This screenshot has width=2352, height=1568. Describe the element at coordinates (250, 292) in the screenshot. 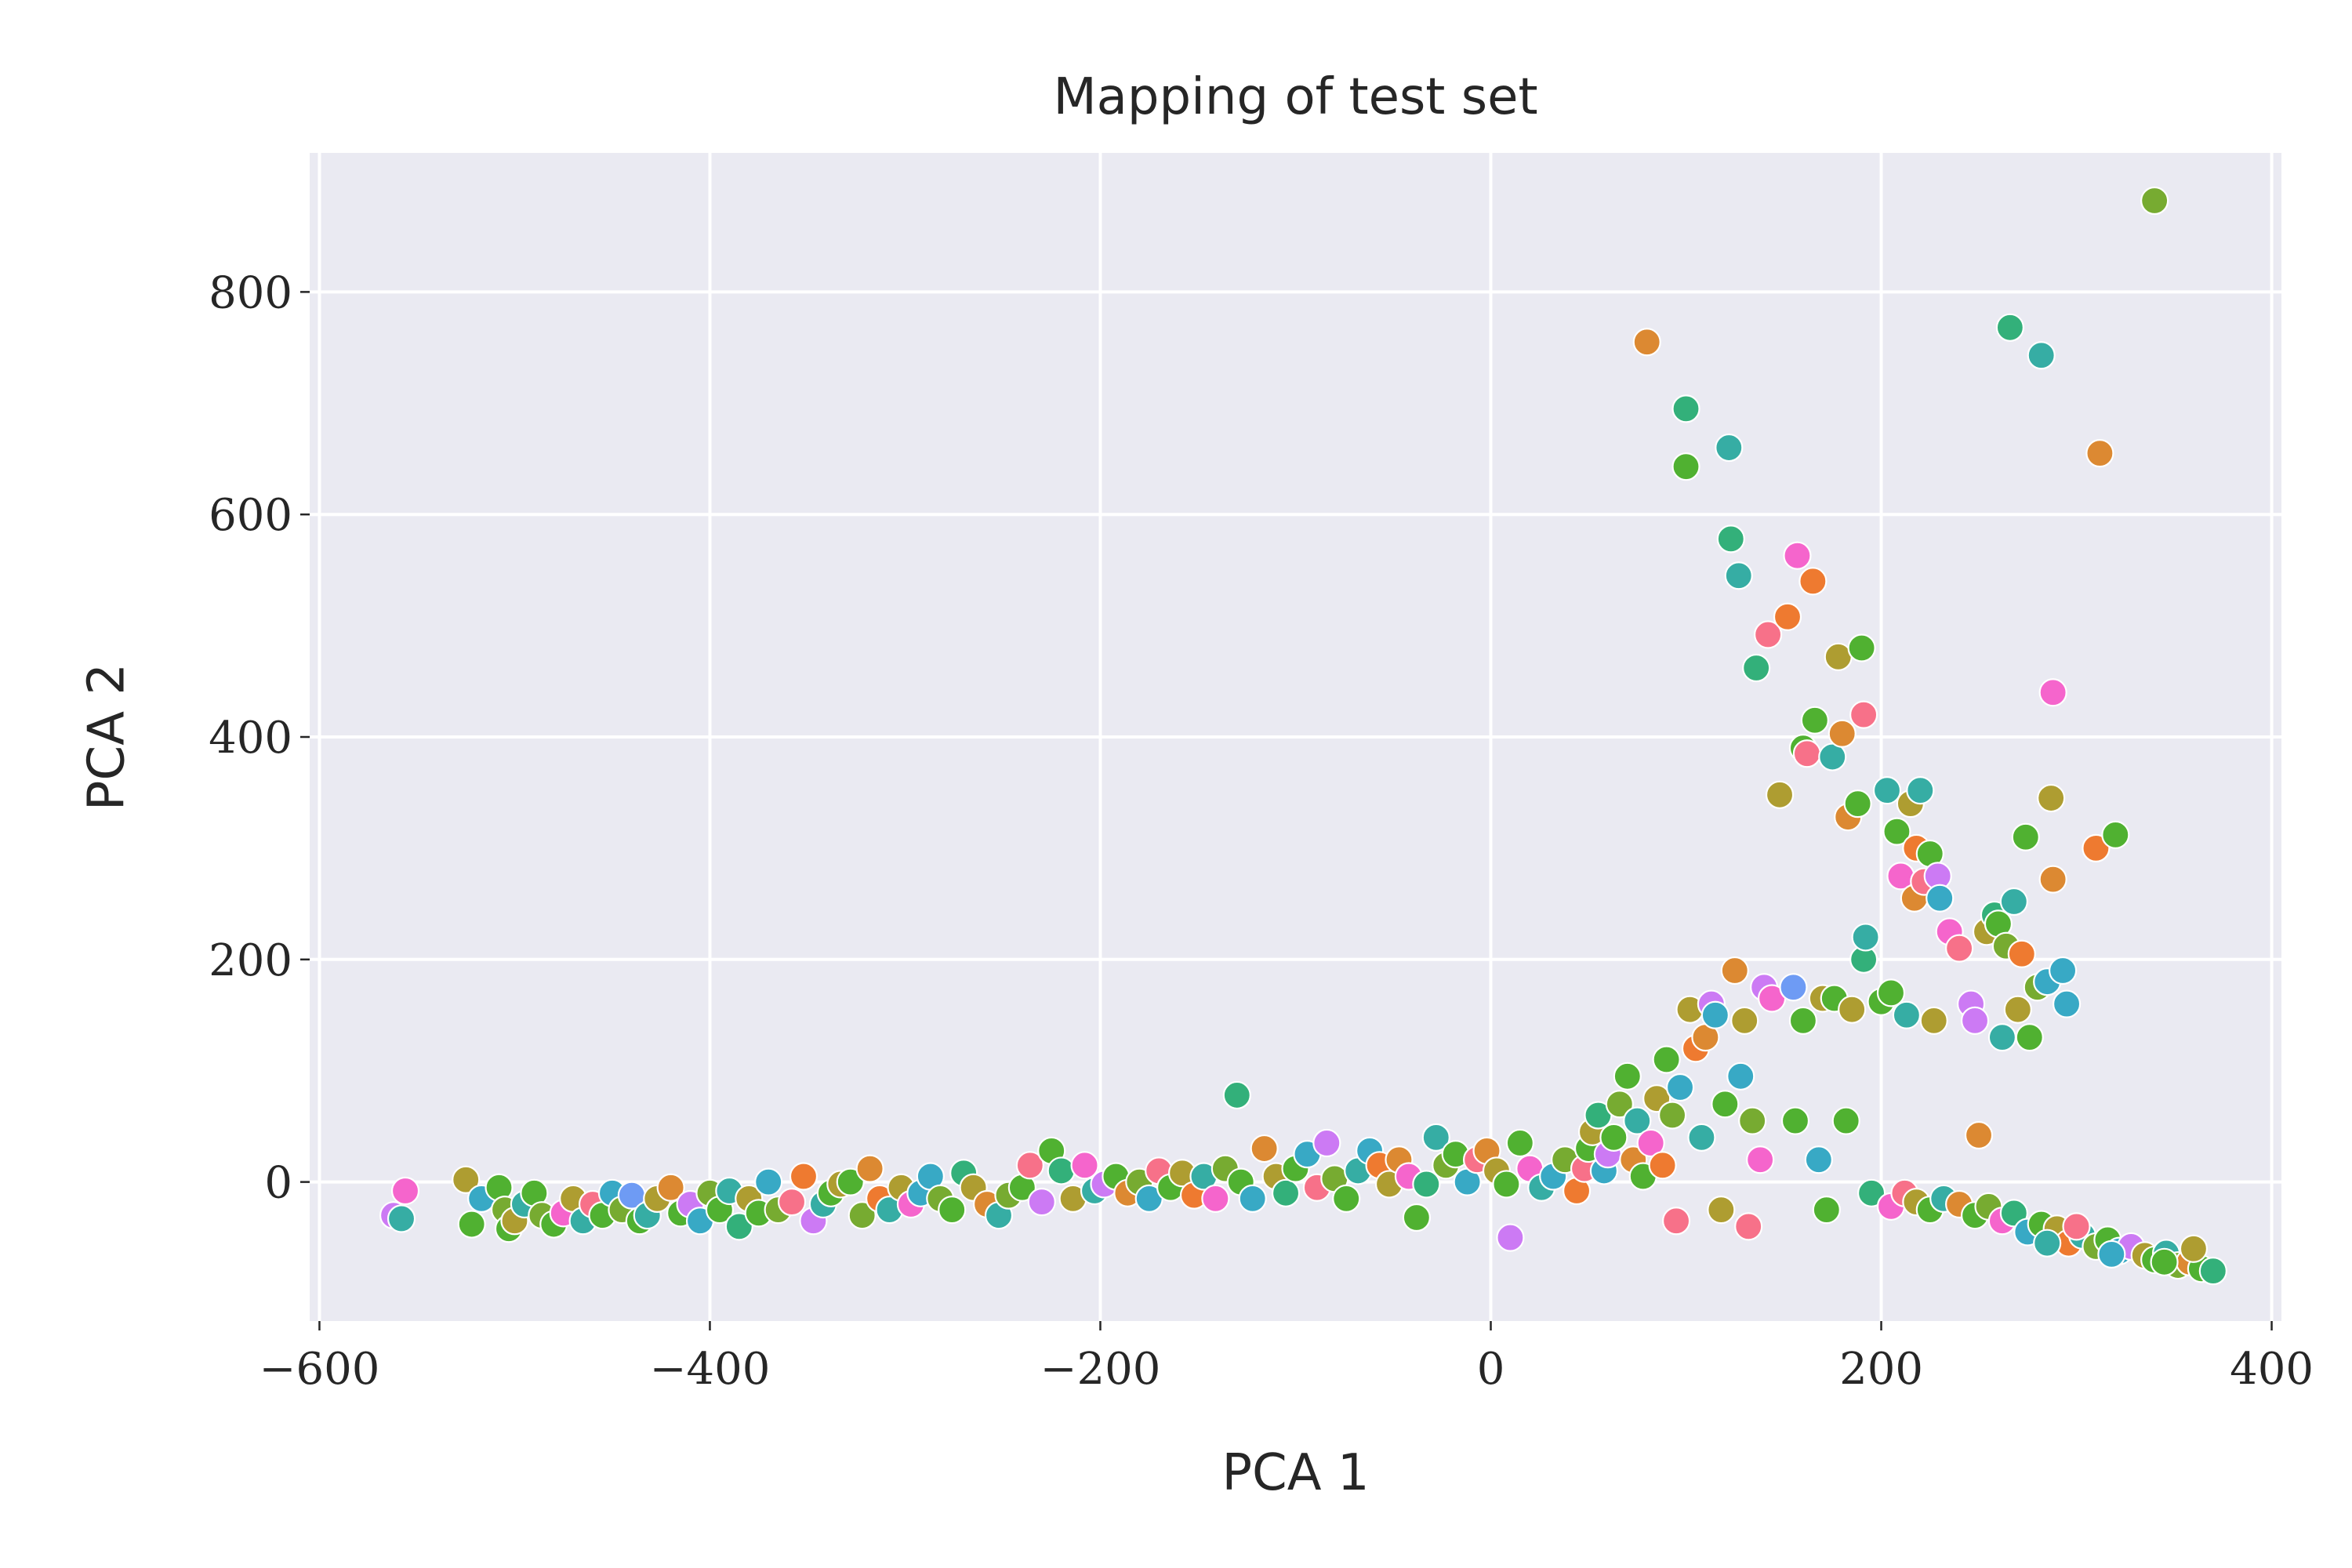

I see `y-tick-label: 800` at that location.